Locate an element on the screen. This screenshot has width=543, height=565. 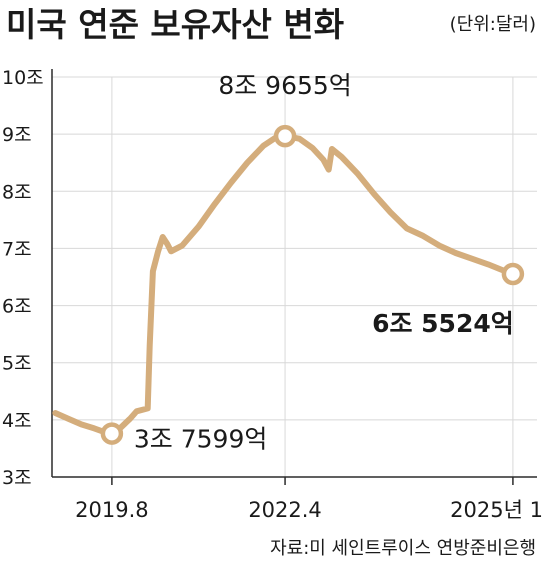
data-point-label: 6조 5524억 is located at coordinates (443, 323).